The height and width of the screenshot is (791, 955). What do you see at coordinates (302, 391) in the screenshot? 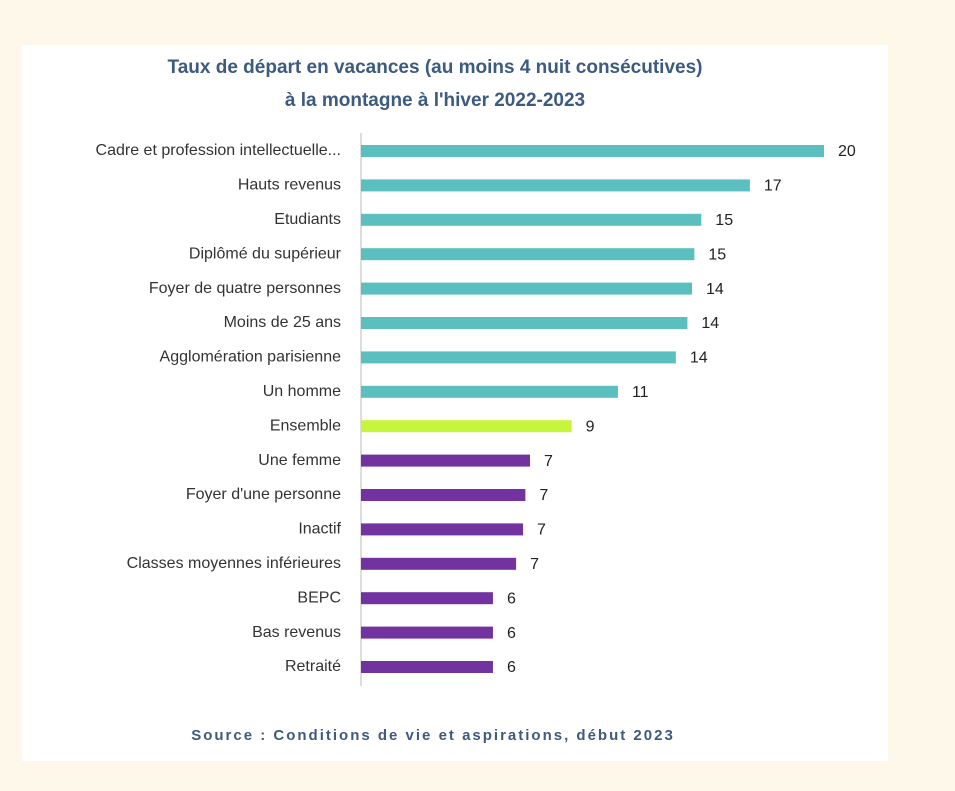
I see `category-label: Un homme` at bounding box center [302, 391].